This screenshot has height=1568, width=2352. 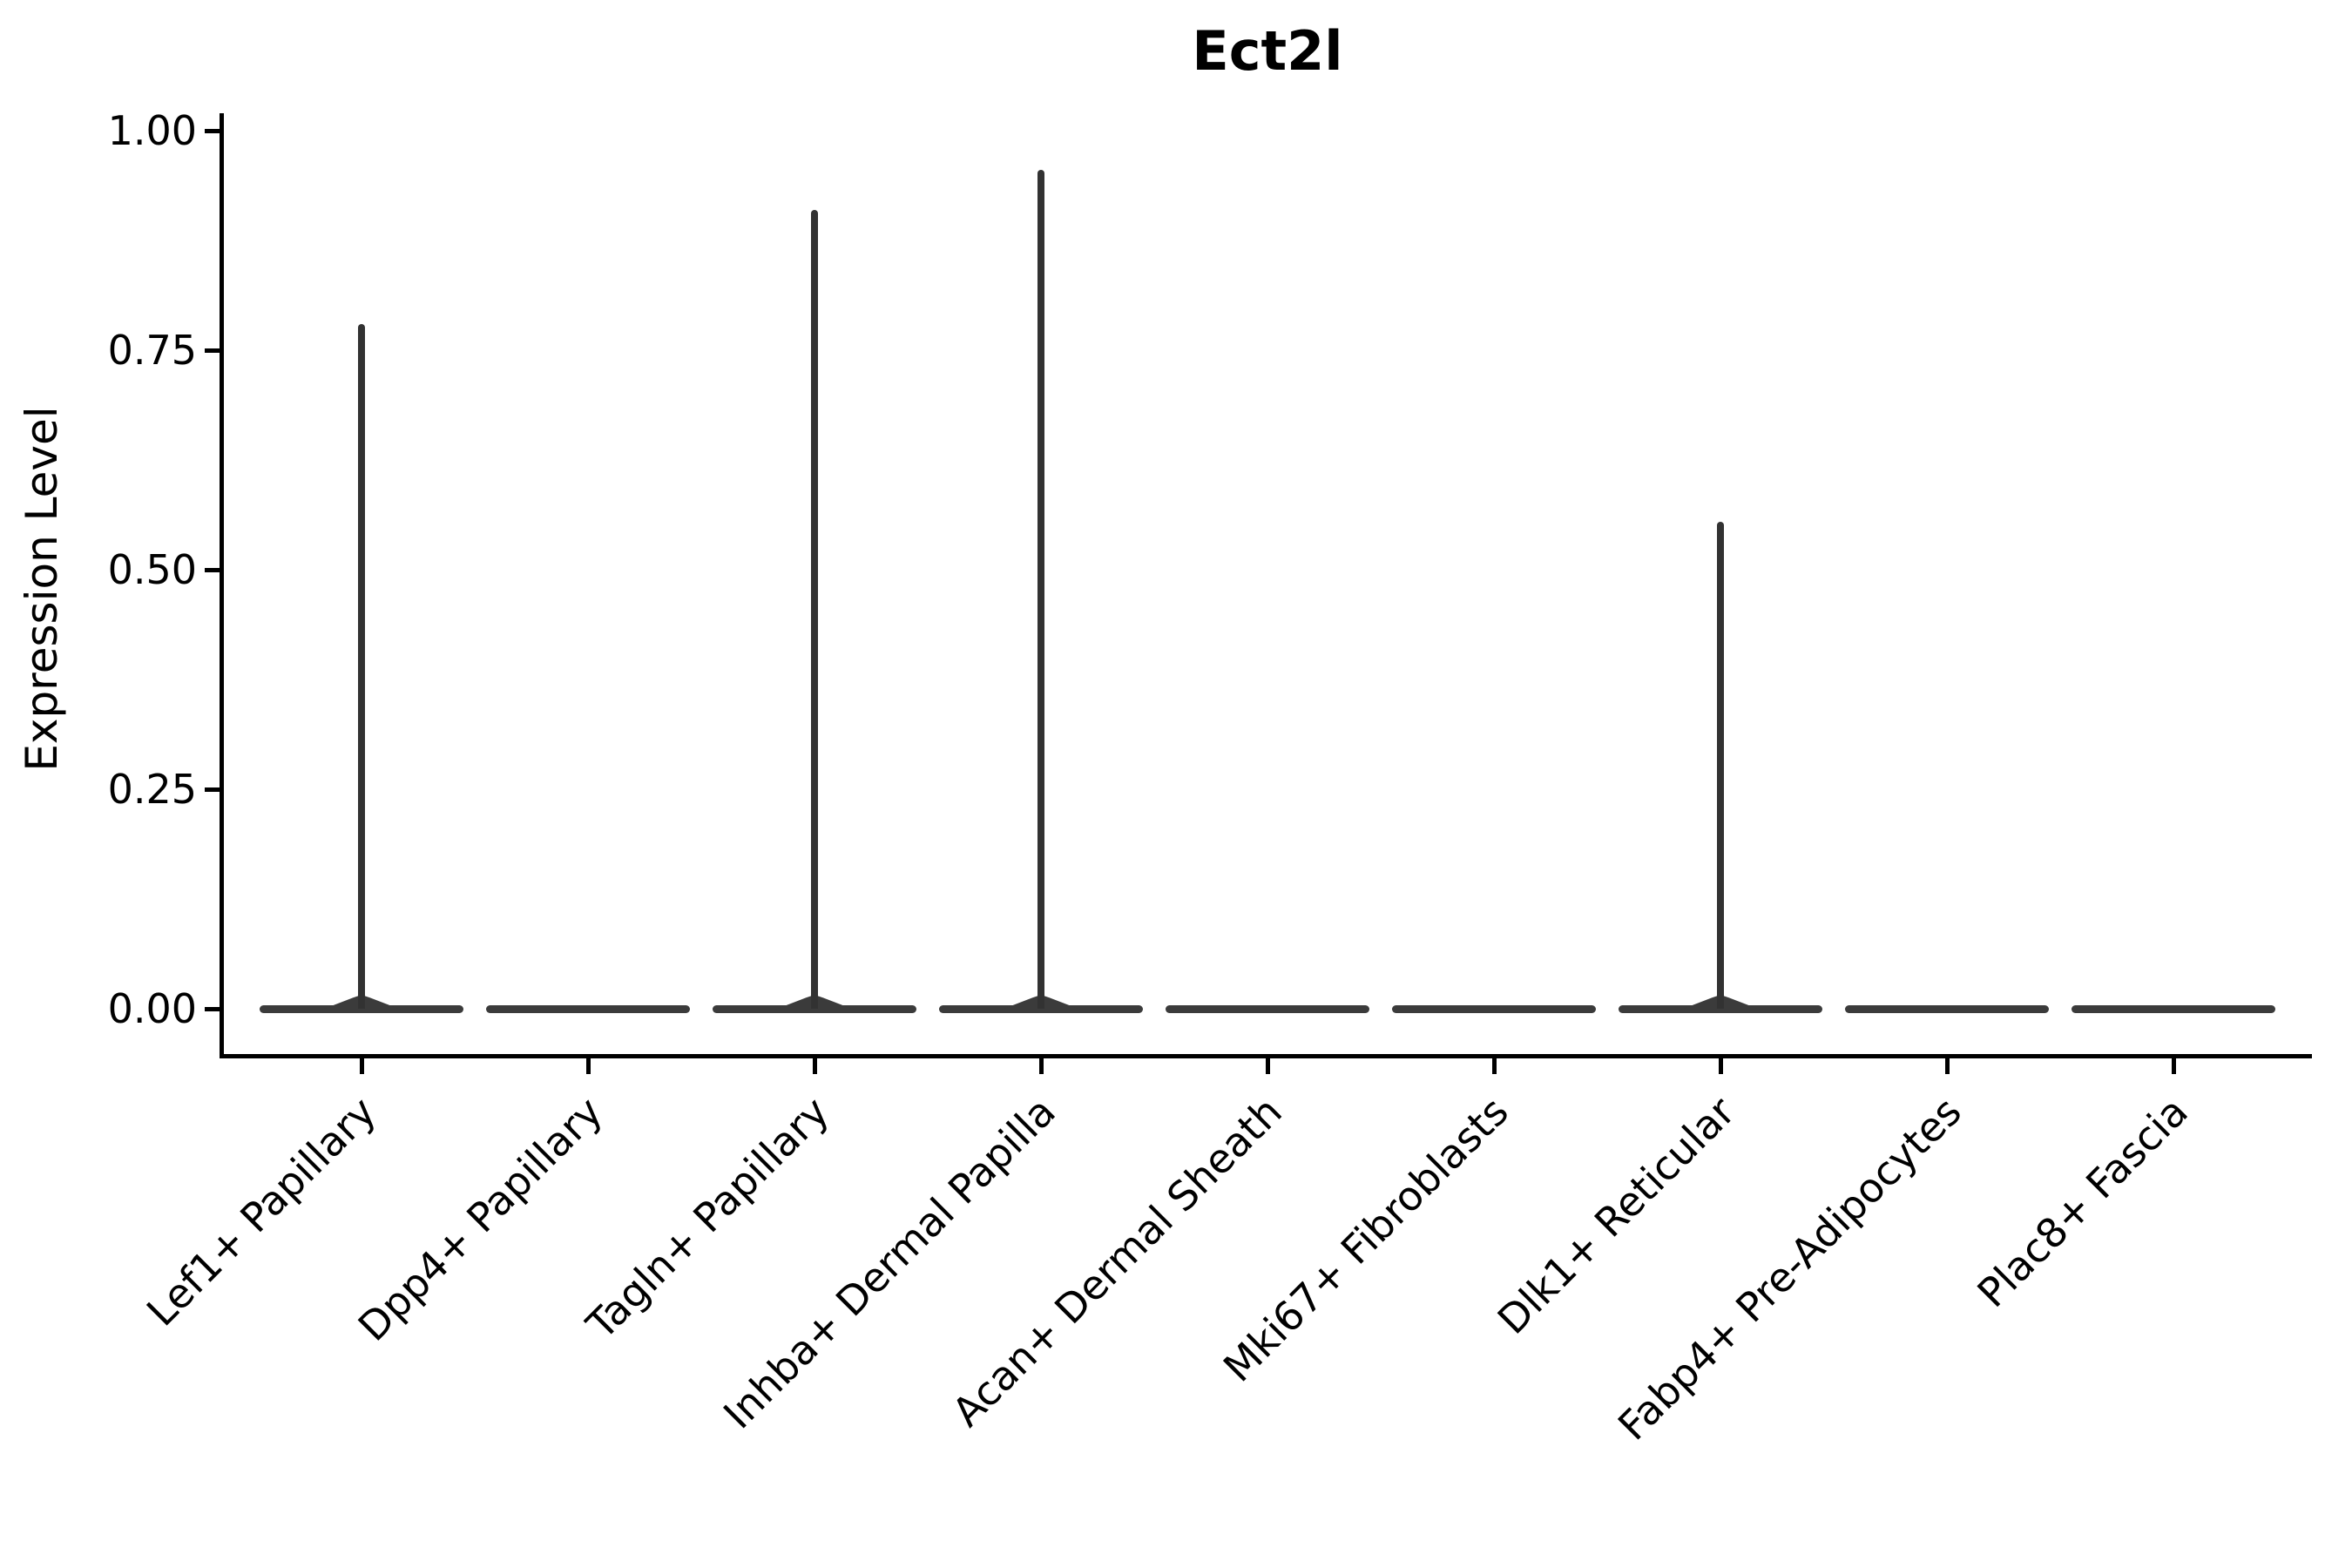 I want to click on chart-title: Ect2l, so click(x=1267, y=51).